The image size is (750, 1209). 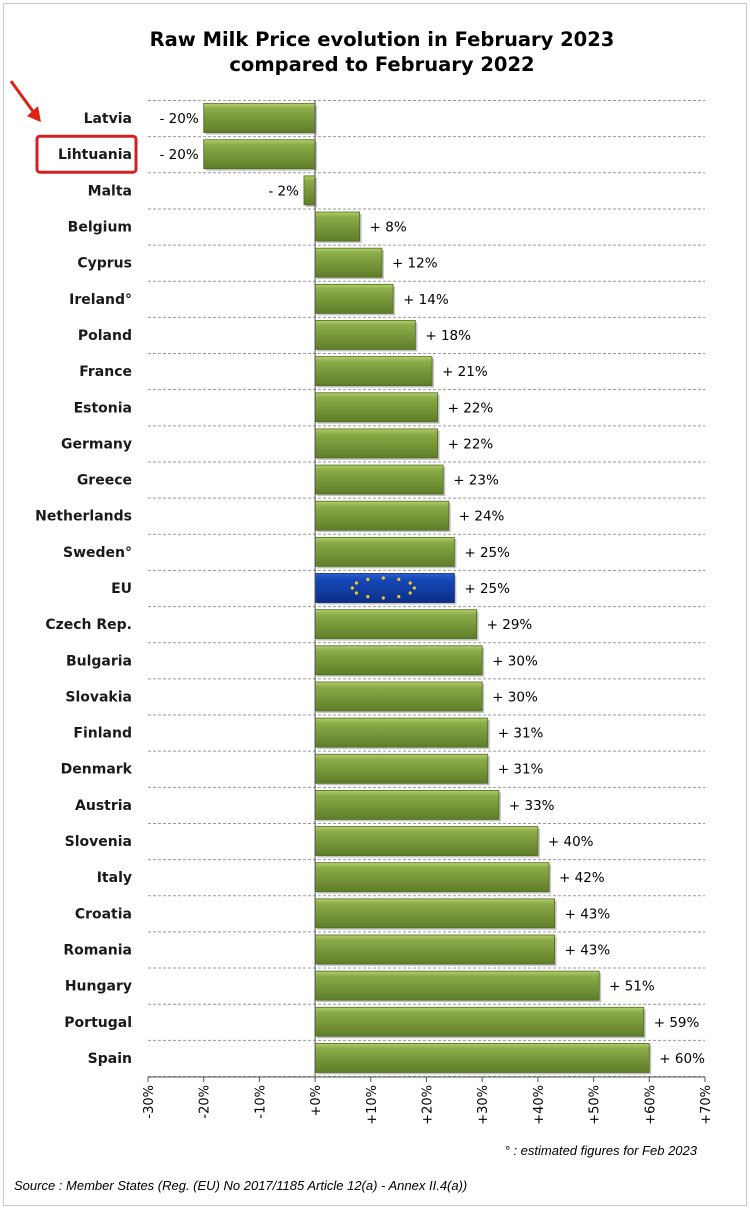 I want to click on value-label-belgium: + 8%, so click(x=388, y=228).